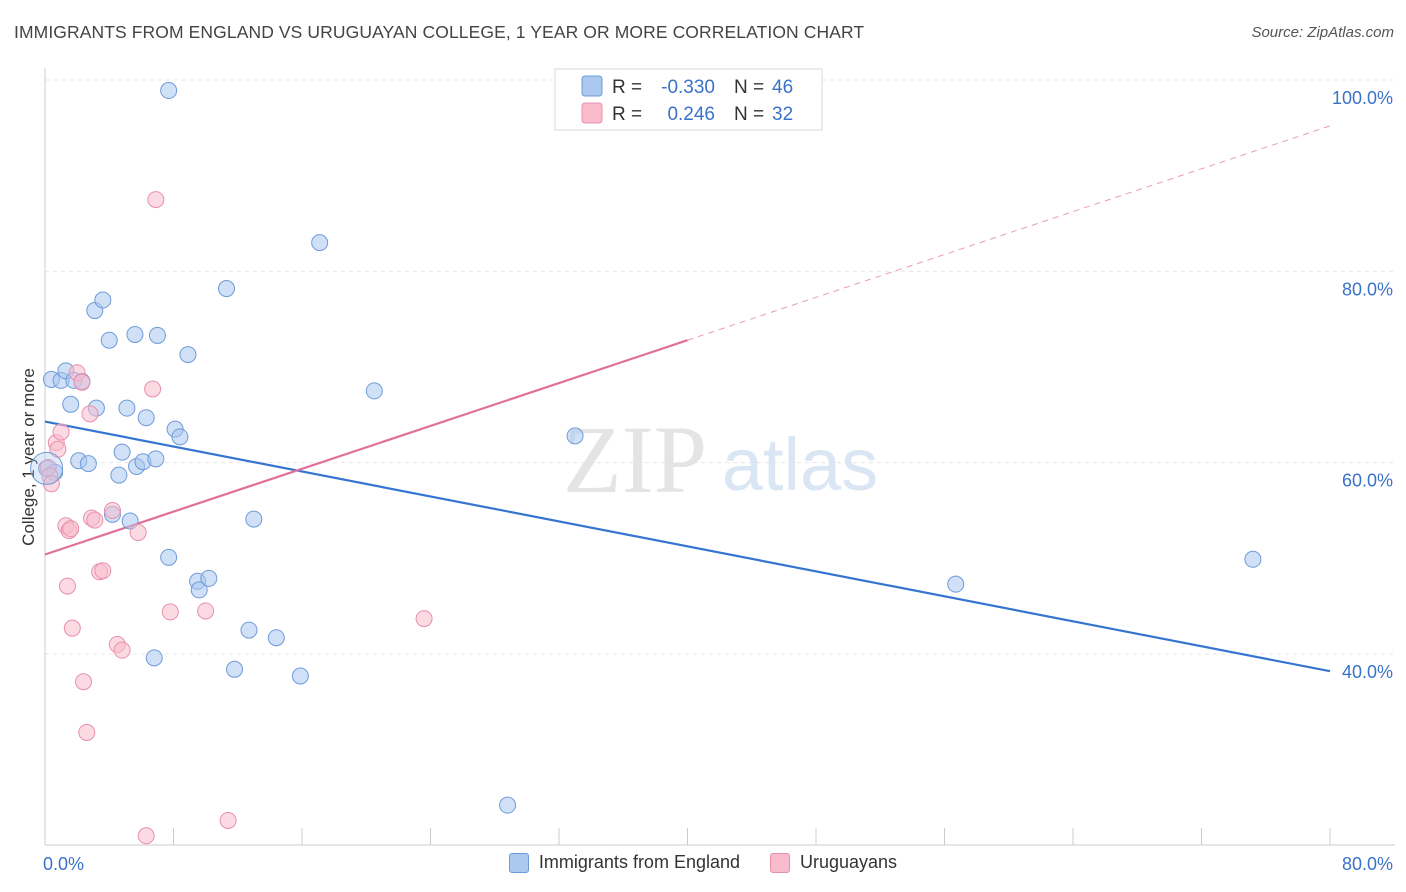  What do you see at coordinates (1367, 481) in the screenshot?
I see `y-tick-label: 60.0%` at bounding box center [1367, 481].